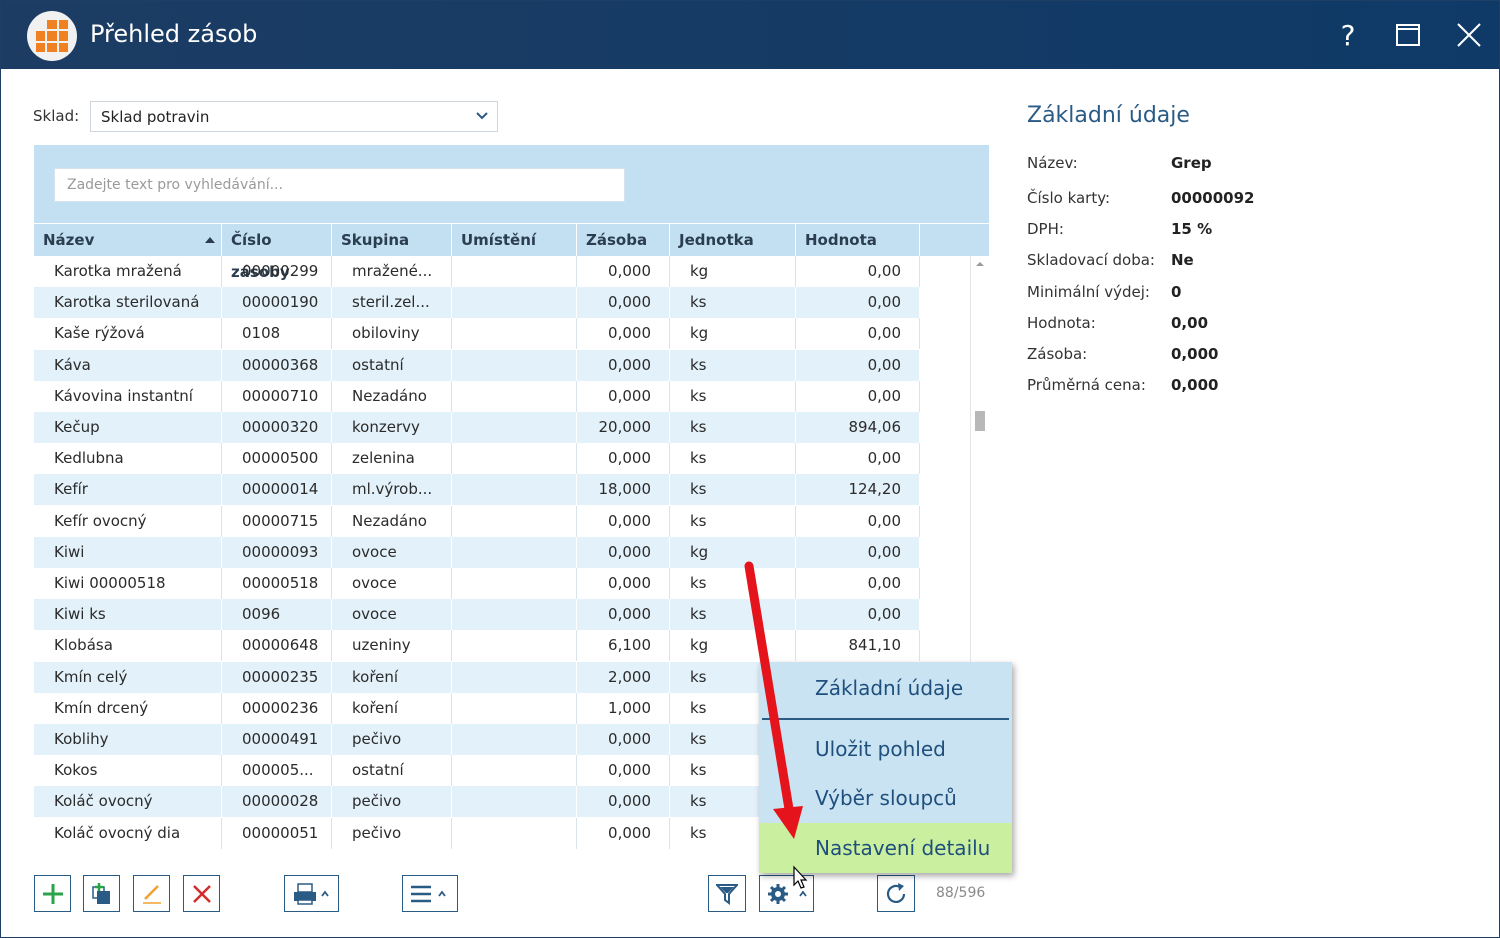  I want to click on cell-value: 841,10, so click(858, 646).